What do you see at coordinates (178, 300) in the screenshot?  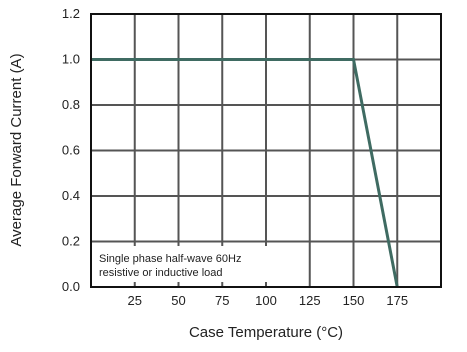 I see `x-tick-label: 50` at bounding box center [178, 300].